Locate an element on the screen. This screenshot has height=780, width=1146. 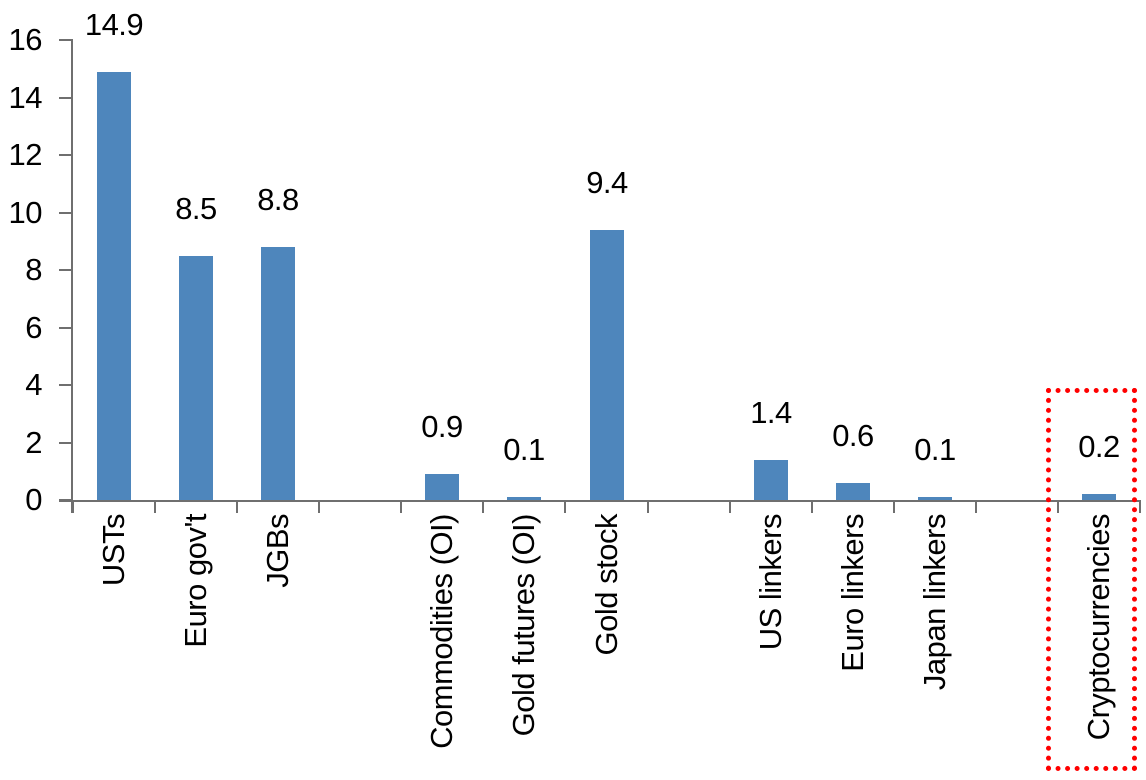
category-label-usts: USTs is located at coordinates (113, 550).